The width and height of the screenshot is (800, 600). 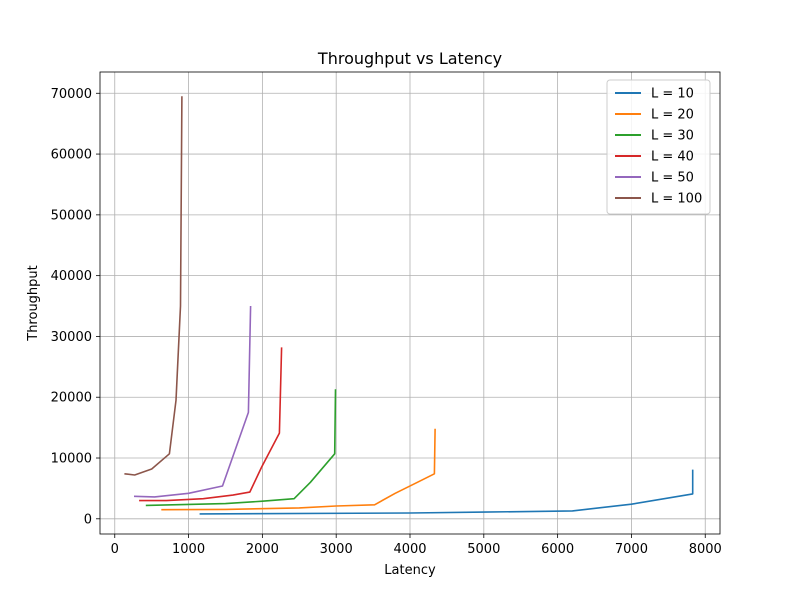 What do you see at coordinates (71, 215) in the screenshot?
I see `y-tick-label: 50000` at bounding box center [71, 215].